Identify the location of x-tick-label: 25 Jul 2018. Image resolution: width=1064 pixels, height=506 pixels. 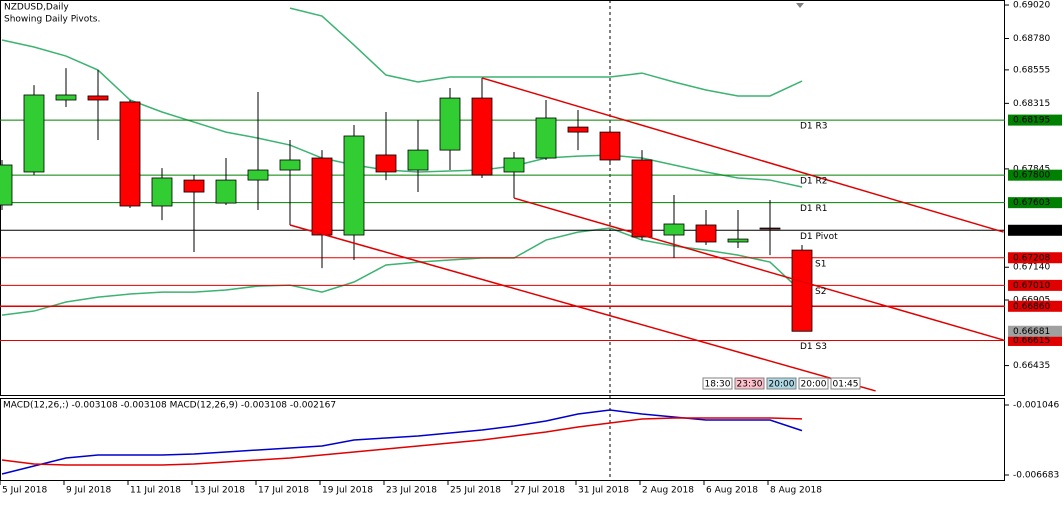
(475, 491).